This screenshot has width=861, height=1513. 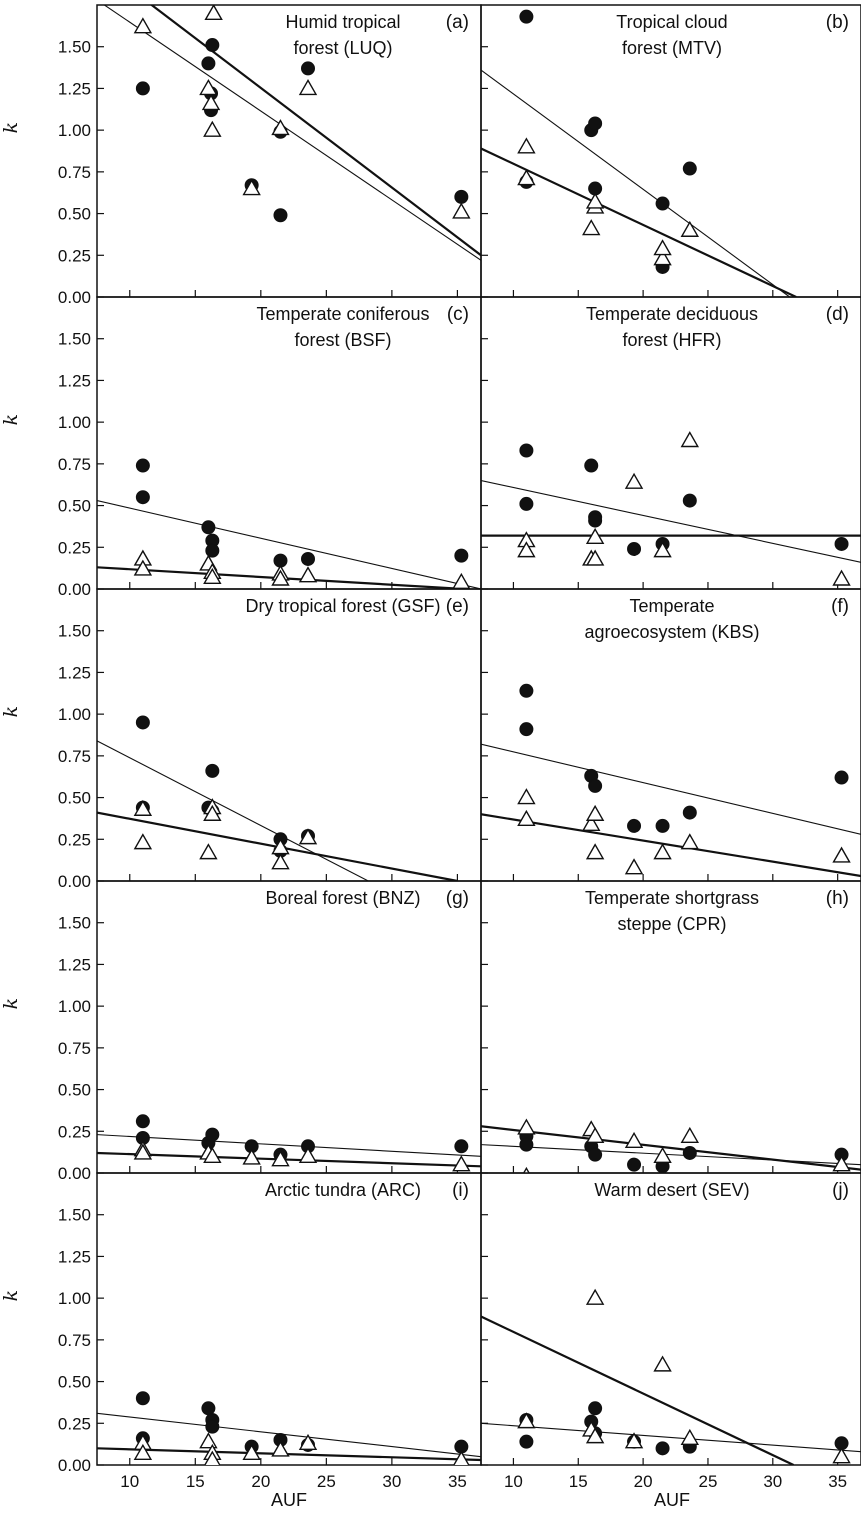 What do you see at coordinates (342, 606) in the screenshot?
I see `panel-title-e: Dry tropical forest (GSF)` at bounding box center [342, 606].